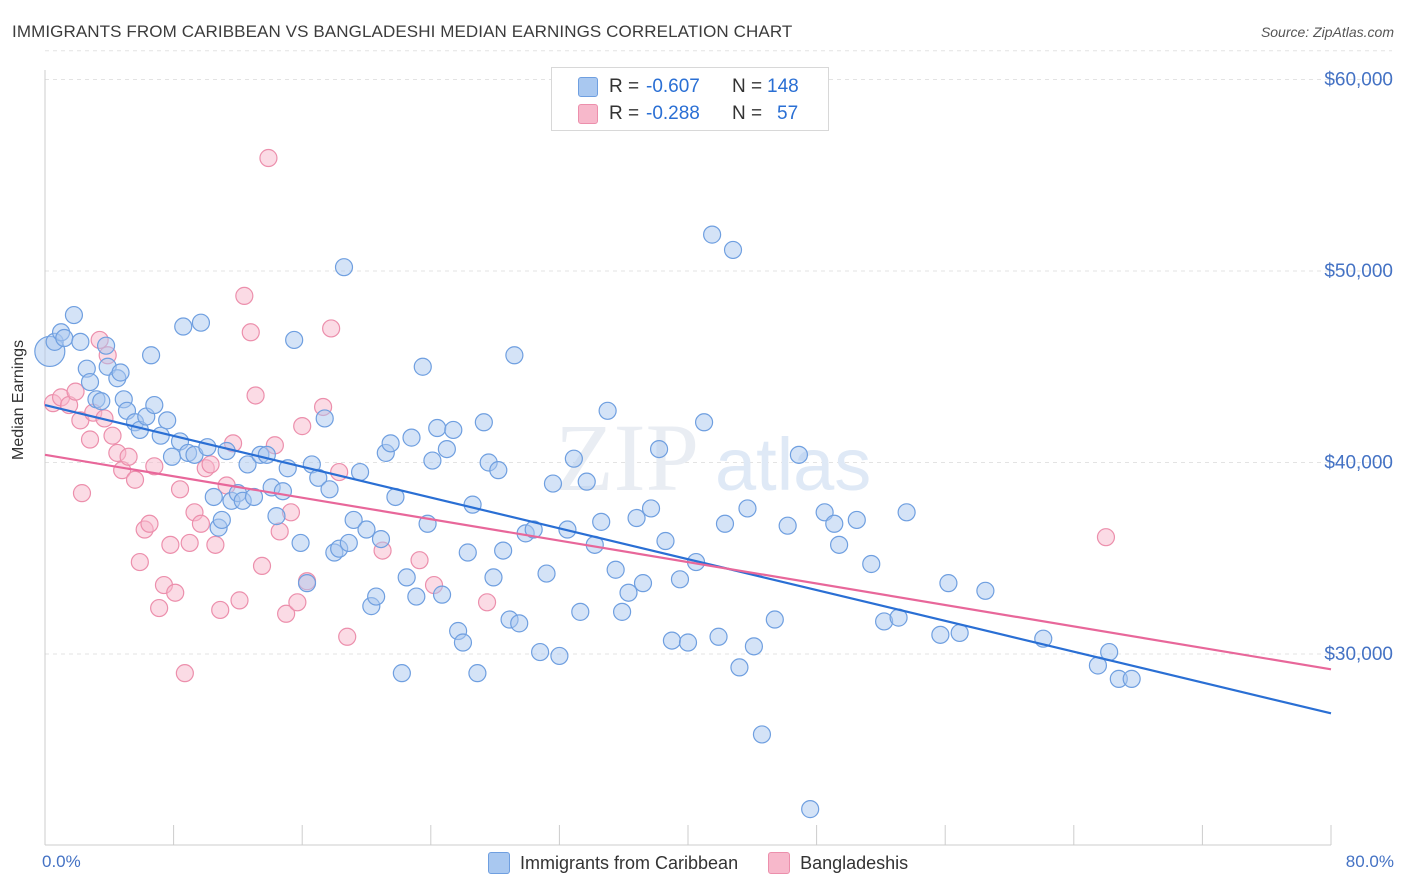 This screenshot has width=1406, height=892. Describe the element at coordinates (690, 99) in the screenshot. I see `stats-legend: R = -0.607 N = 148 R = -0.288 N = 57` at that location.